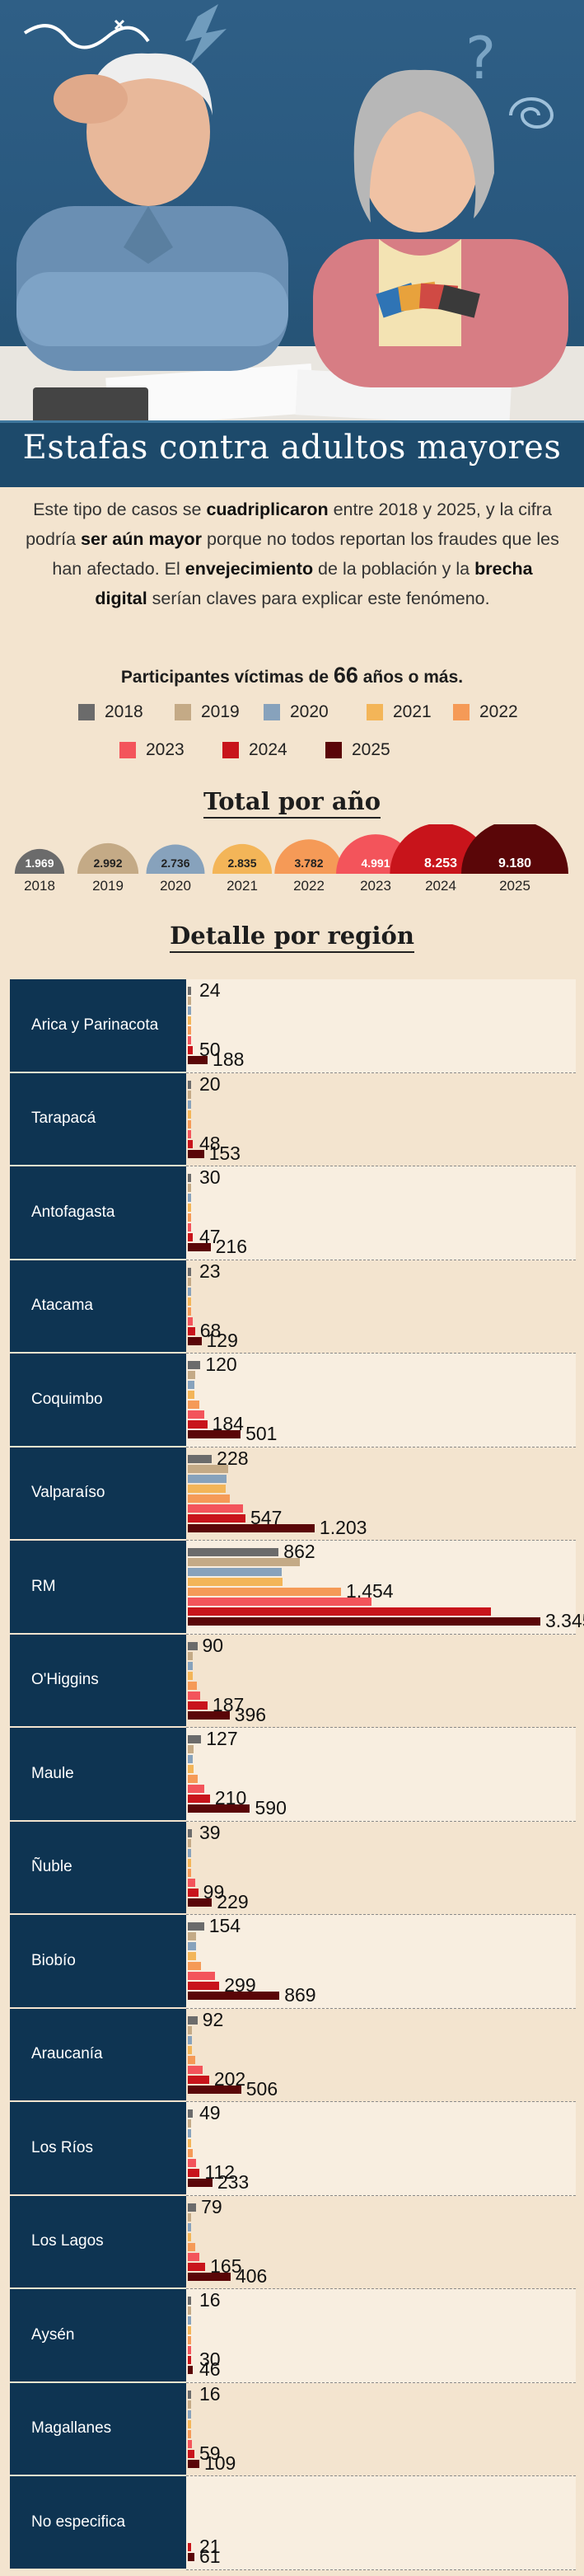 This screenshot has height=2576, width=584. What do you see at coordinates (261, 2089) in the screenshot?
I see `bar-value-label: 506` at bounding box center [261, 2089].